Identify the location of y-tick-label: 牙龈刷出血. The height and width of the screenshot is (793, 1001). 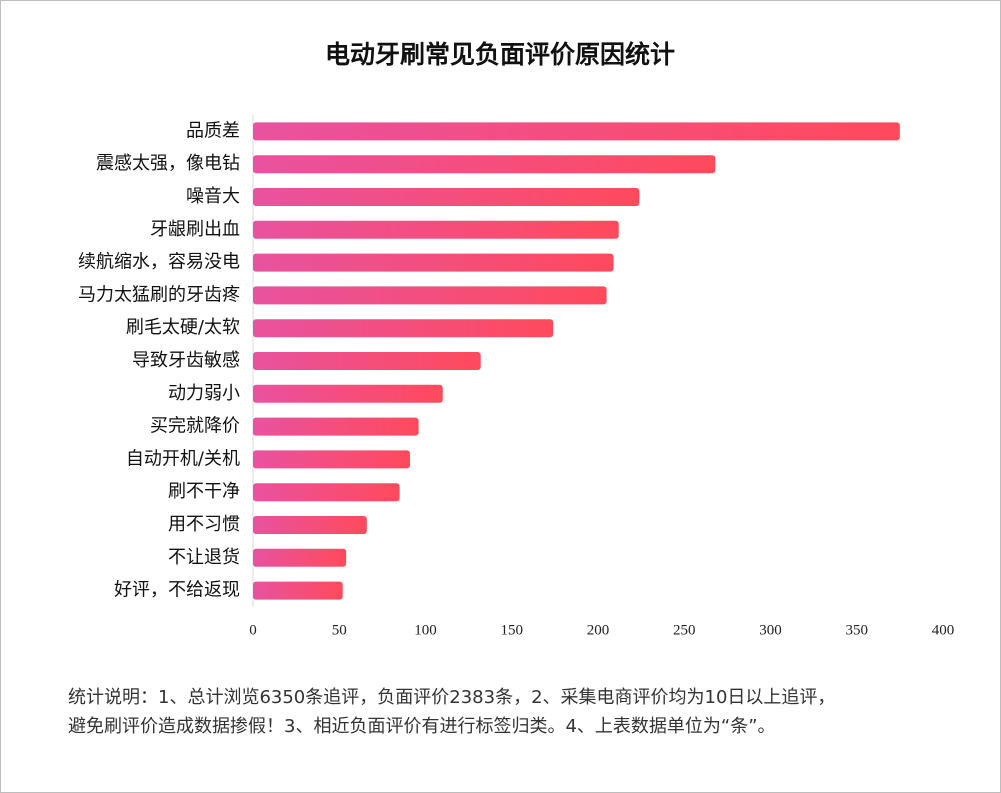
(195, 229).